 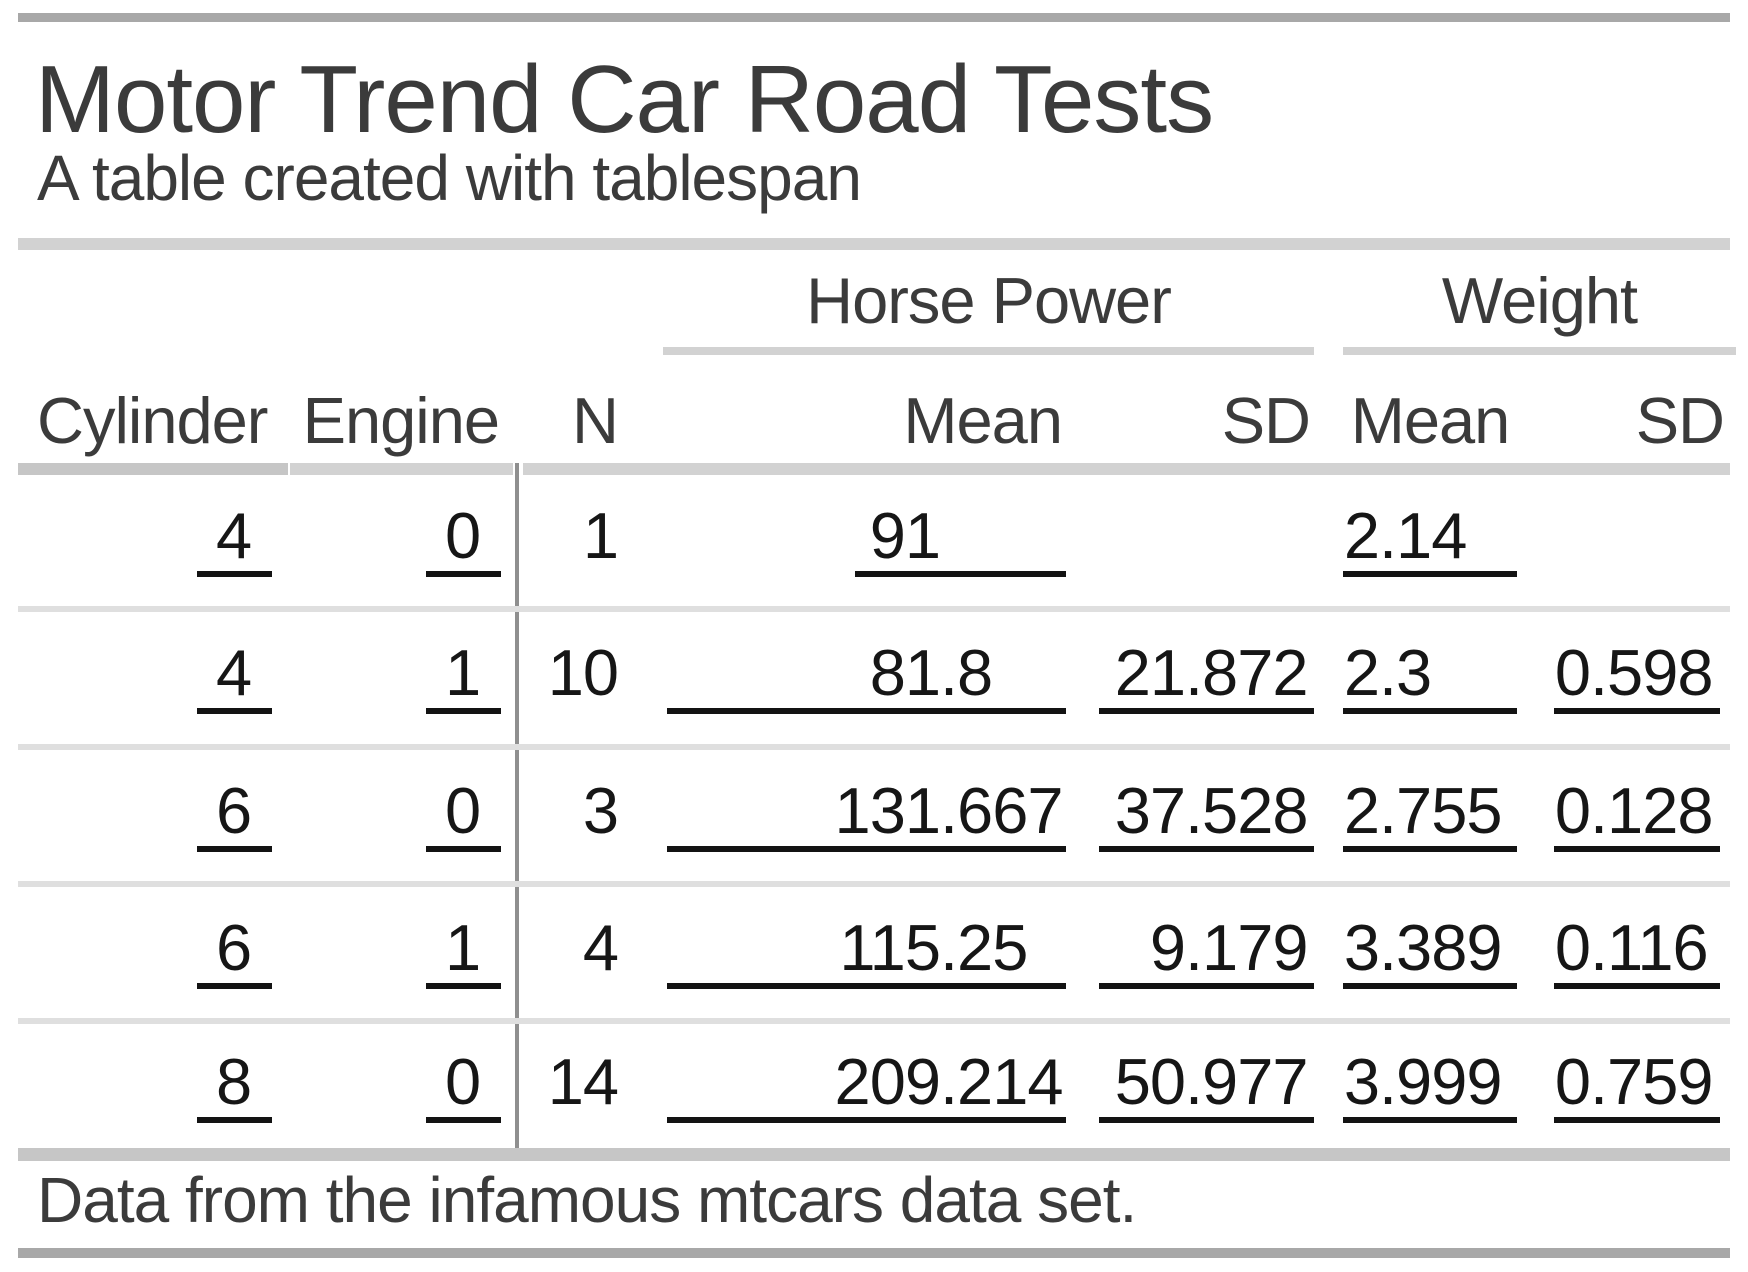 I want to click on cell-hp-sd: 37.528, so click(x=1206, y=815).